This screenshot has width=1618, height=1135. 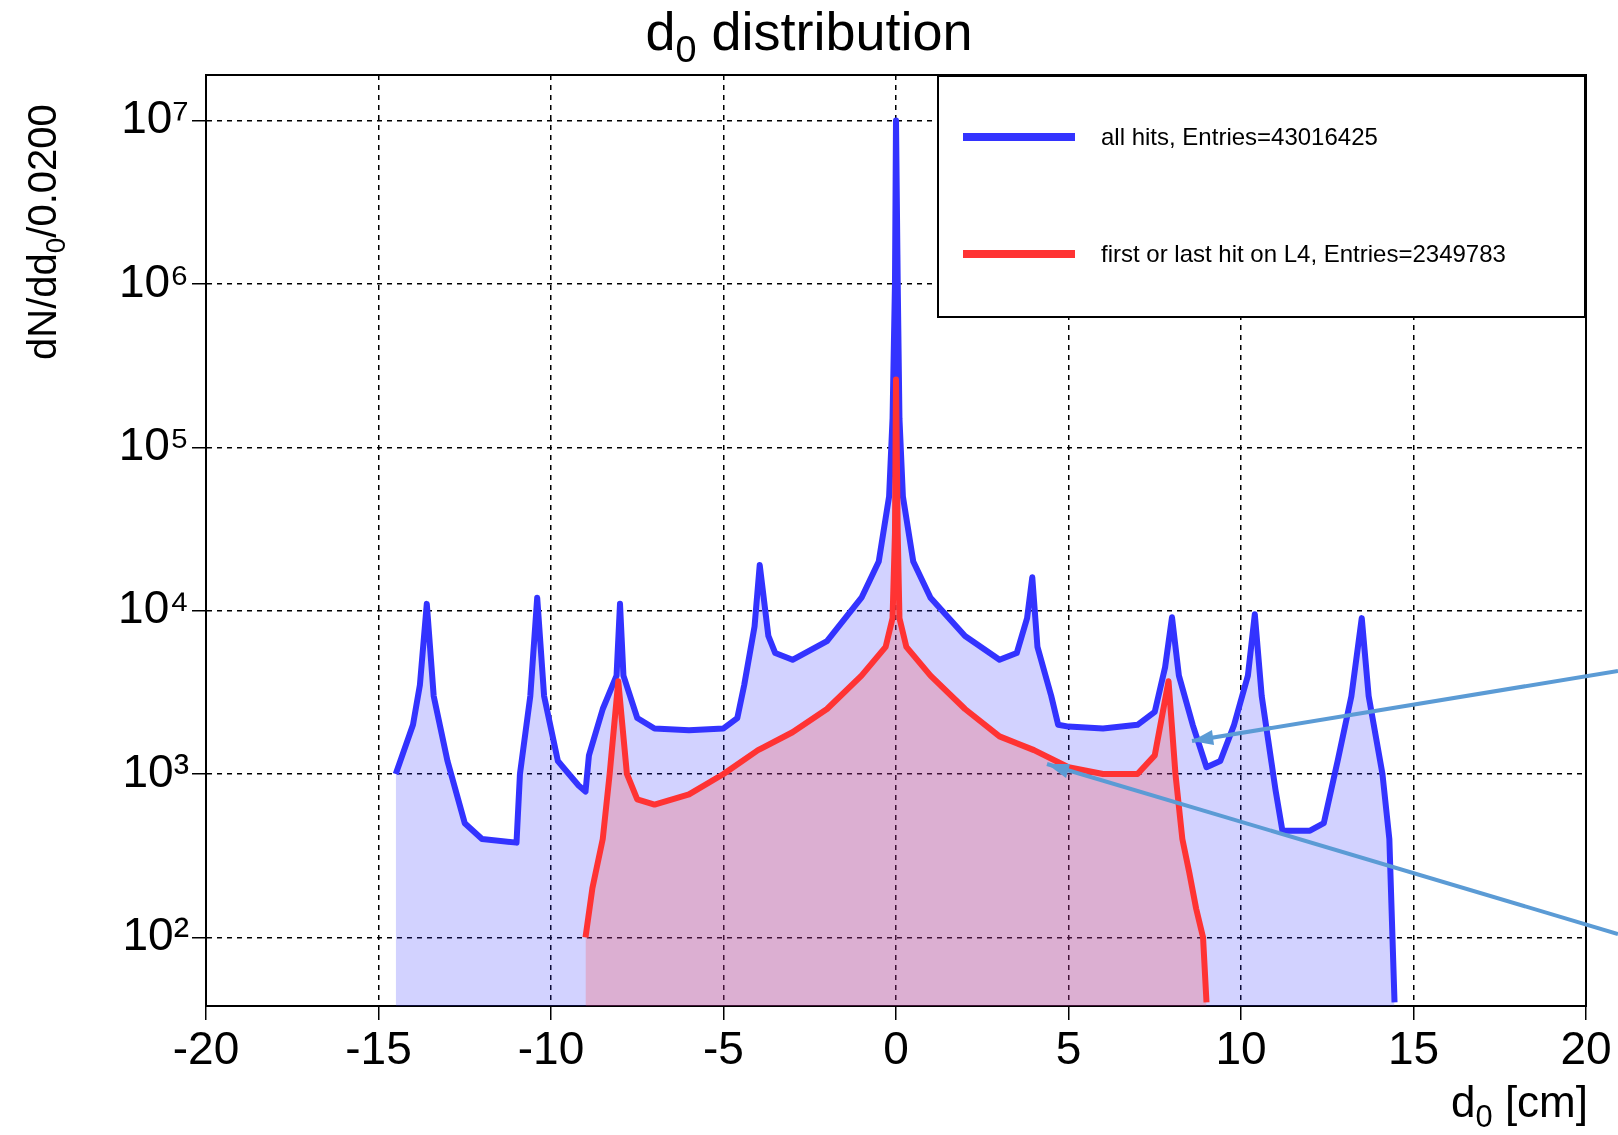 I want to click on x-tick-label: -10, so click(x=551, y=1048).